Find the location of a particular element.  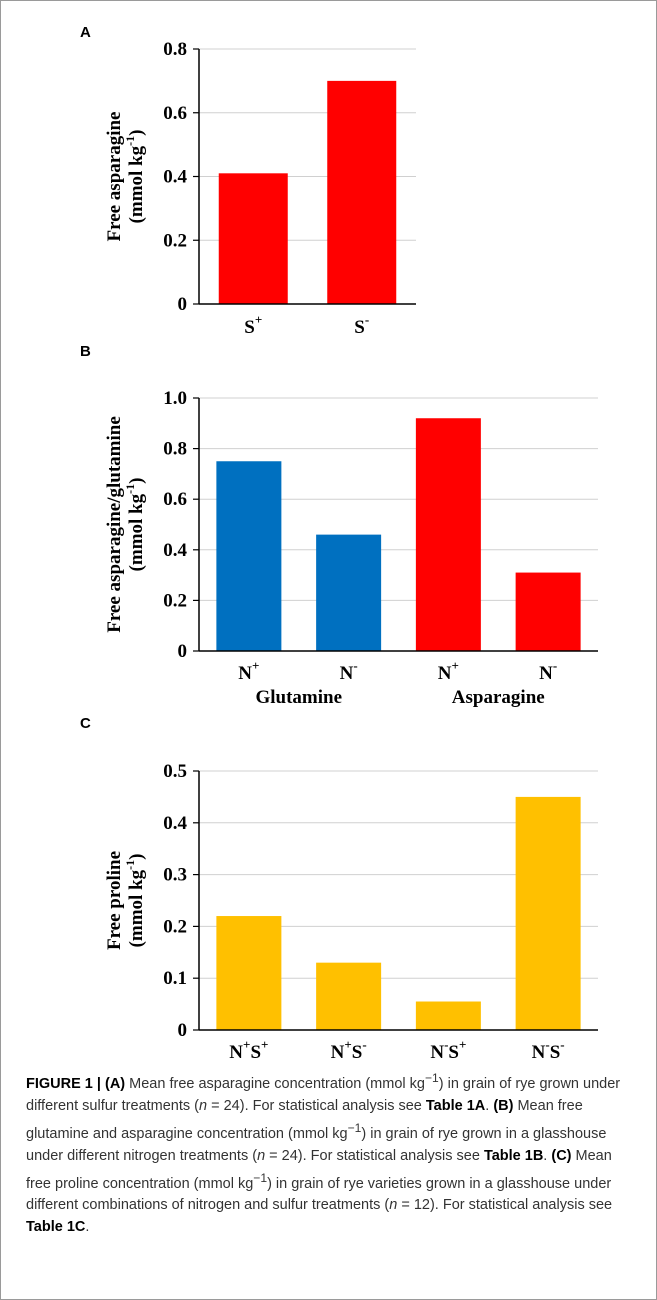

caption-a-table-link: Table 1A is located at coordinates (455, 1105).